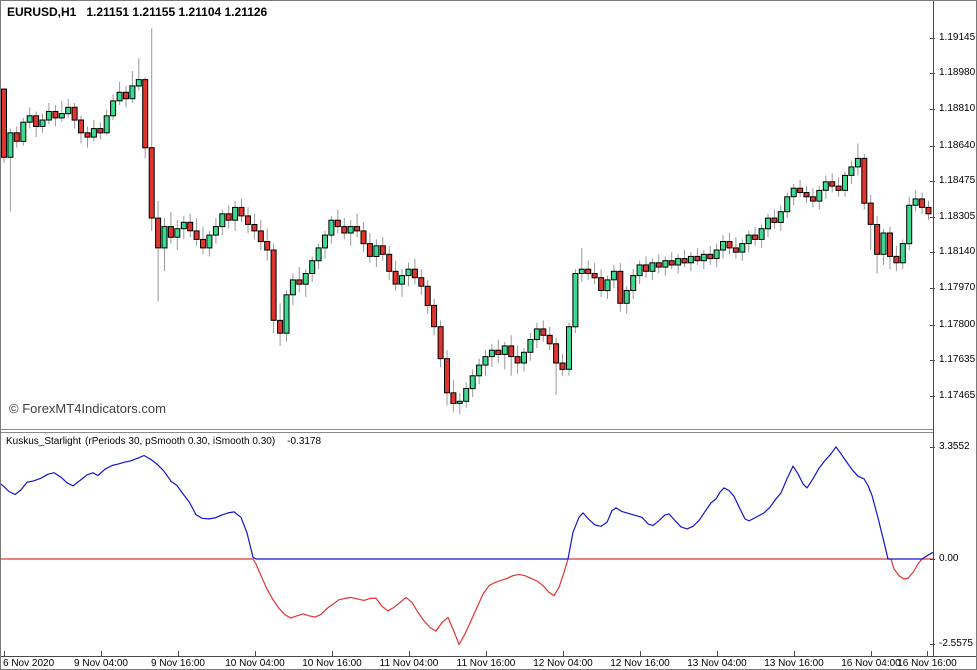  Describe the element at coordinates (956, 643) in the screenshot. I see `indicator-axis-label: -2.5575` at that location.